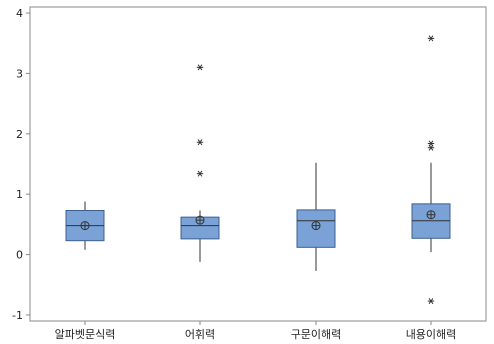 The width and height of the screenshot is (494, 344). I want to click on y-tick-label: 4, so click(19, 13).